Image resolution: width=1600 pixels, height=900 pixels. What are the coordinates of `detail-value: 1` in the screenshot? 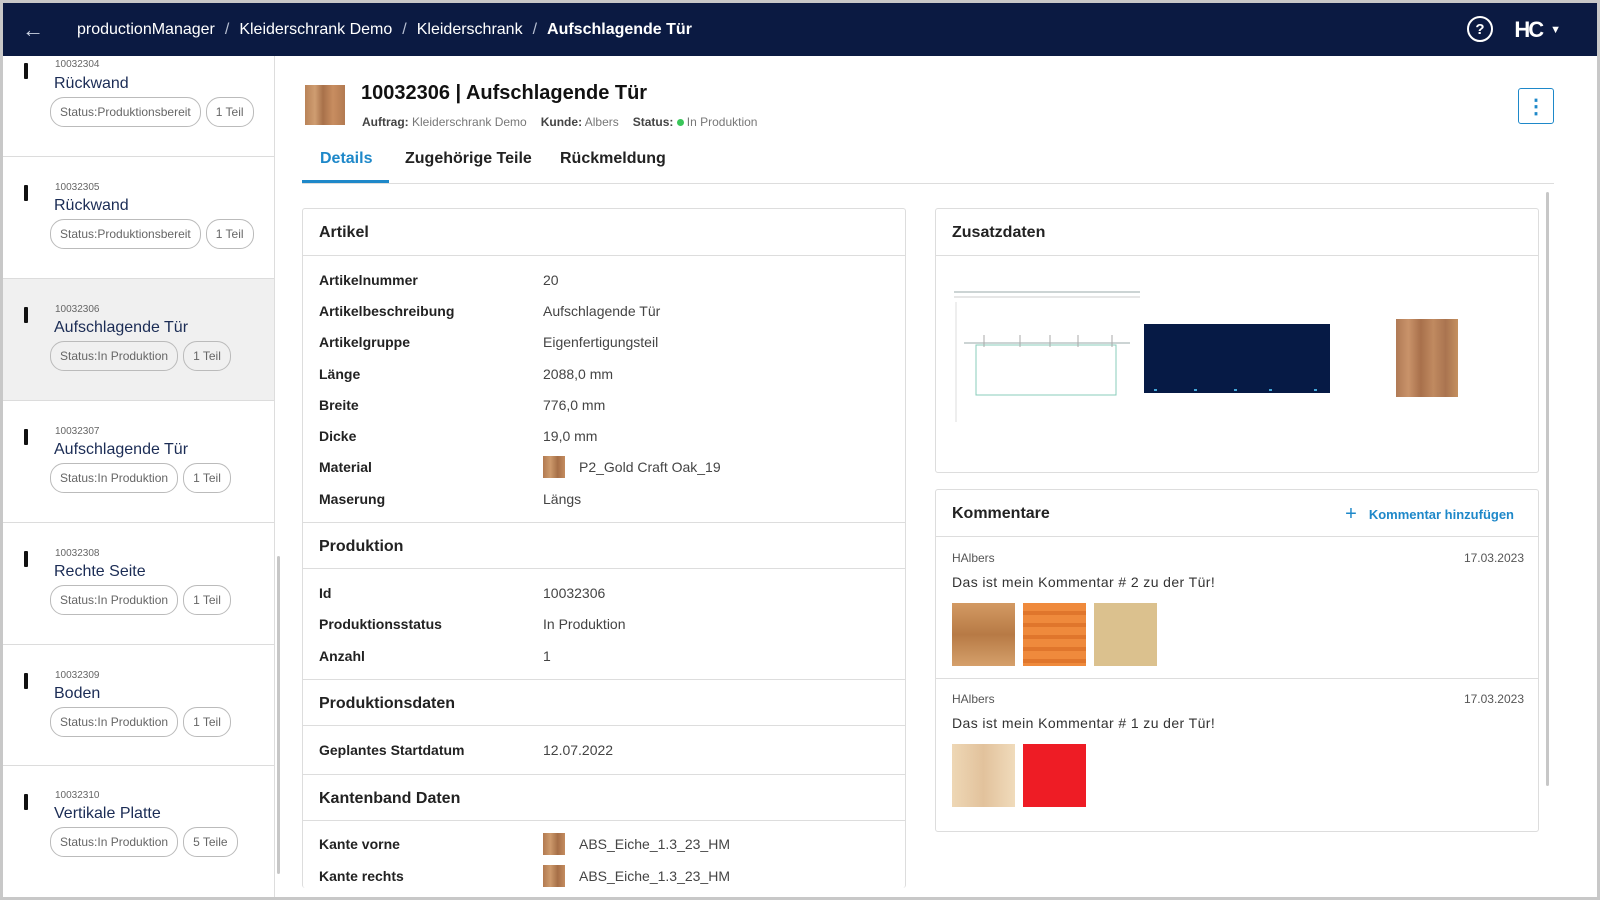 It's located at (547, 655).